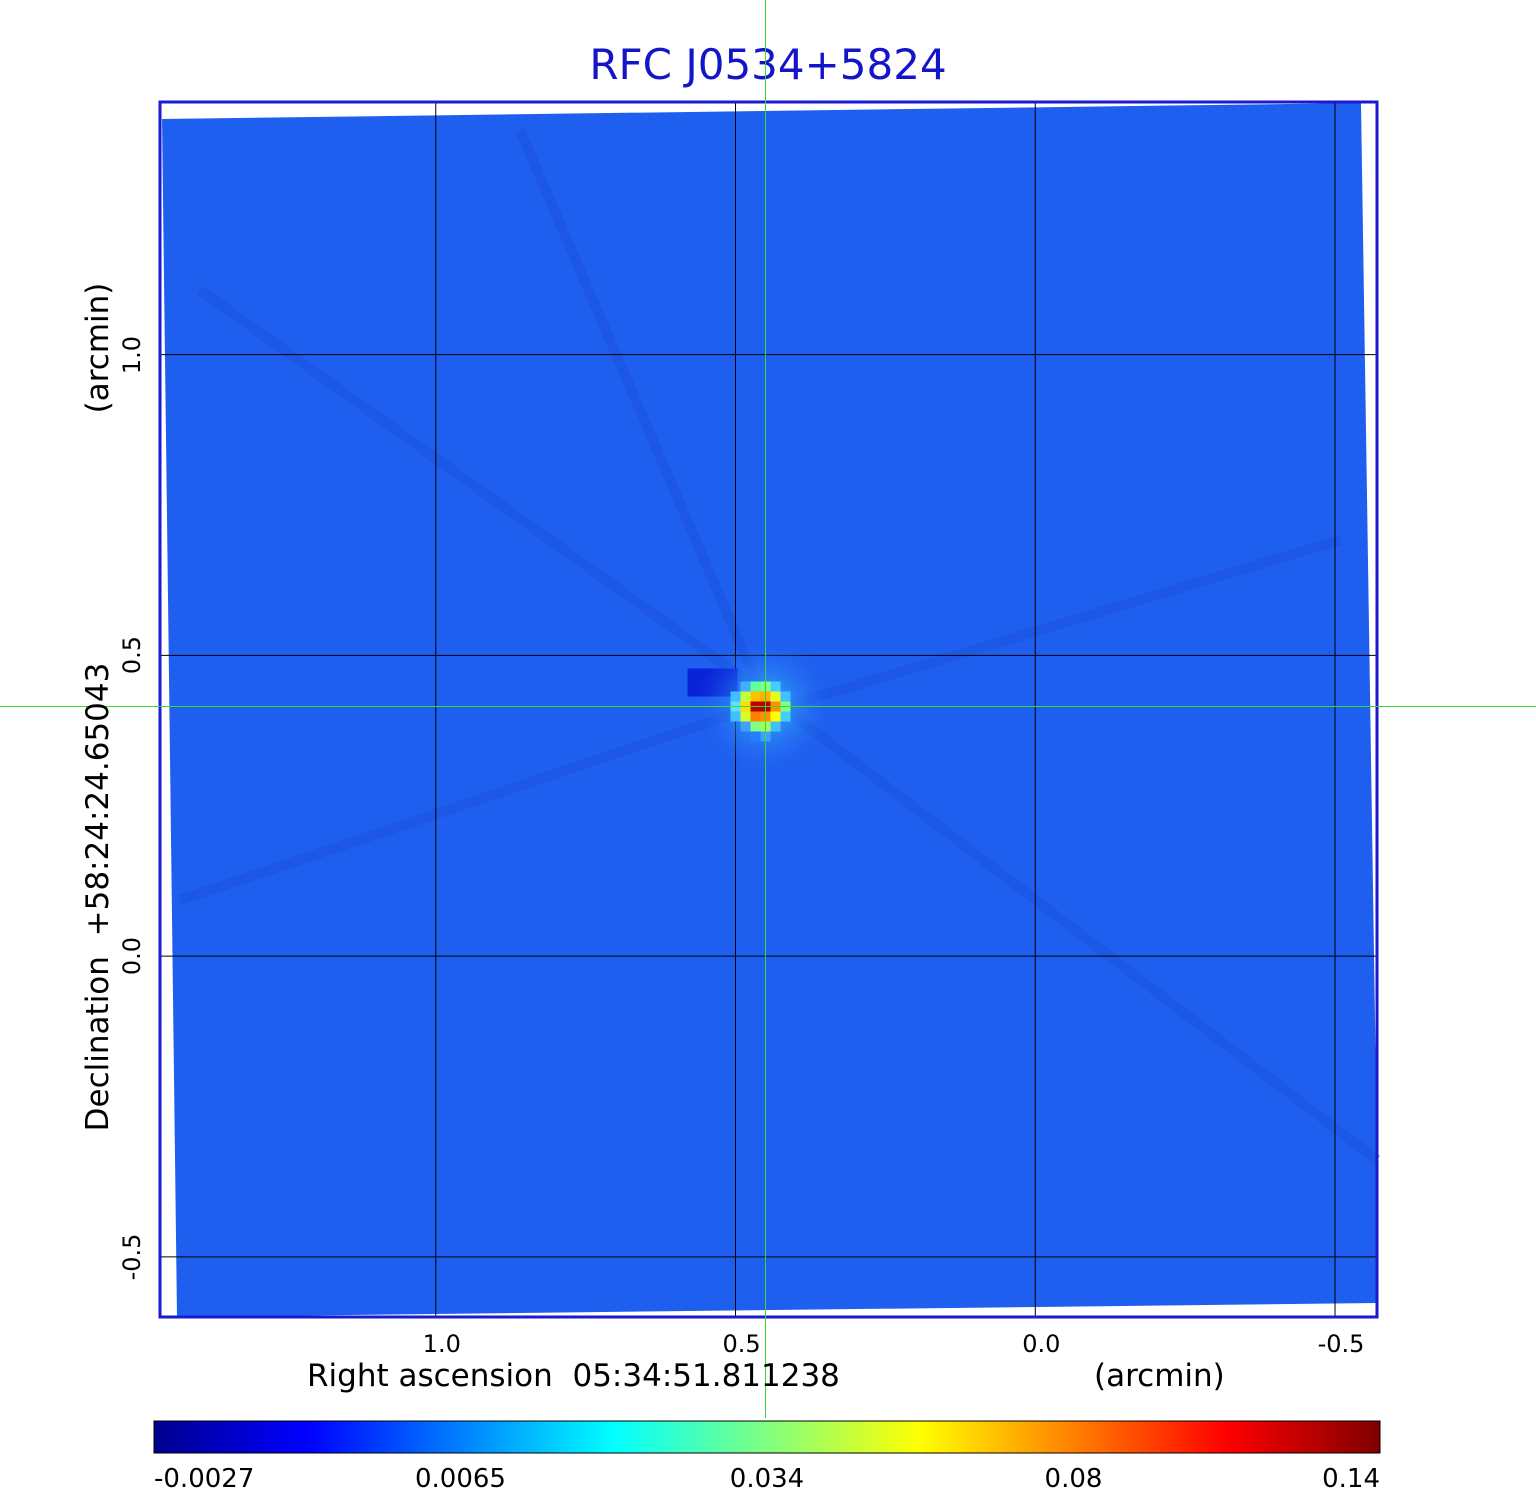 The height and width of the screenshot is (1511, 1536). I want to click on x-tick-label: 0.0, so click(1041, 1344).